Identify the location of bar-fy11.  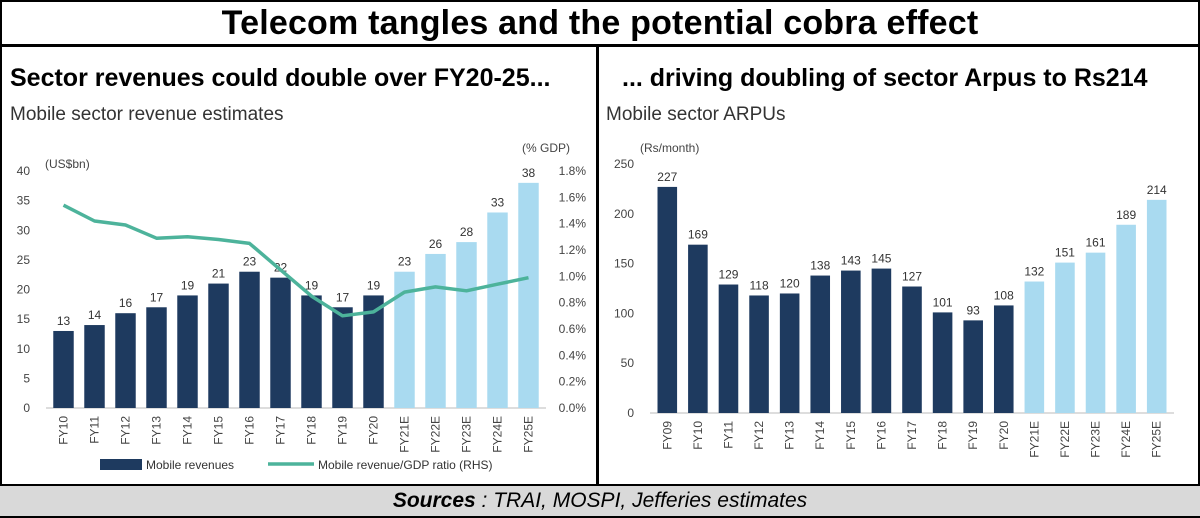
(728, 348).